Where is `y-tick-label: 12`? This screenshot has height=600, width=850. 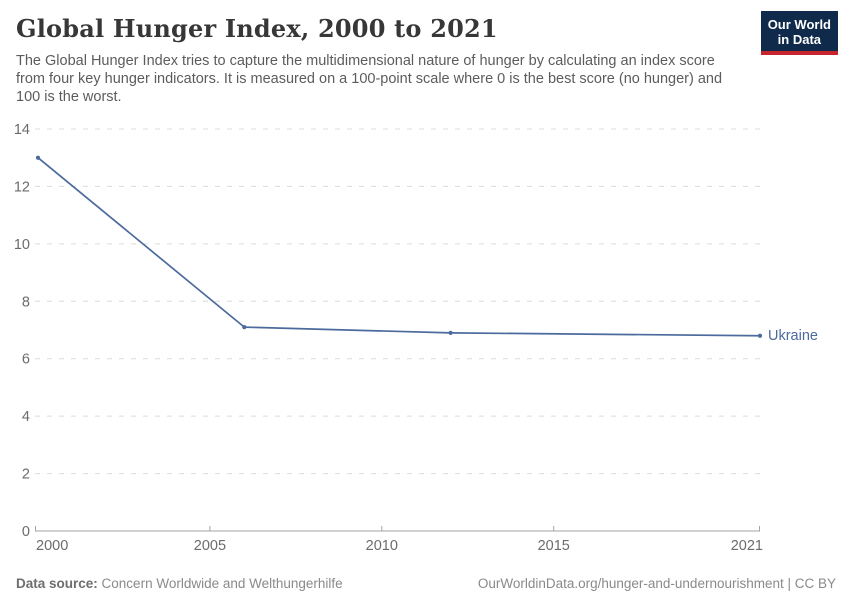 y-tick-label: 12 is located at coordinates (22, 187).